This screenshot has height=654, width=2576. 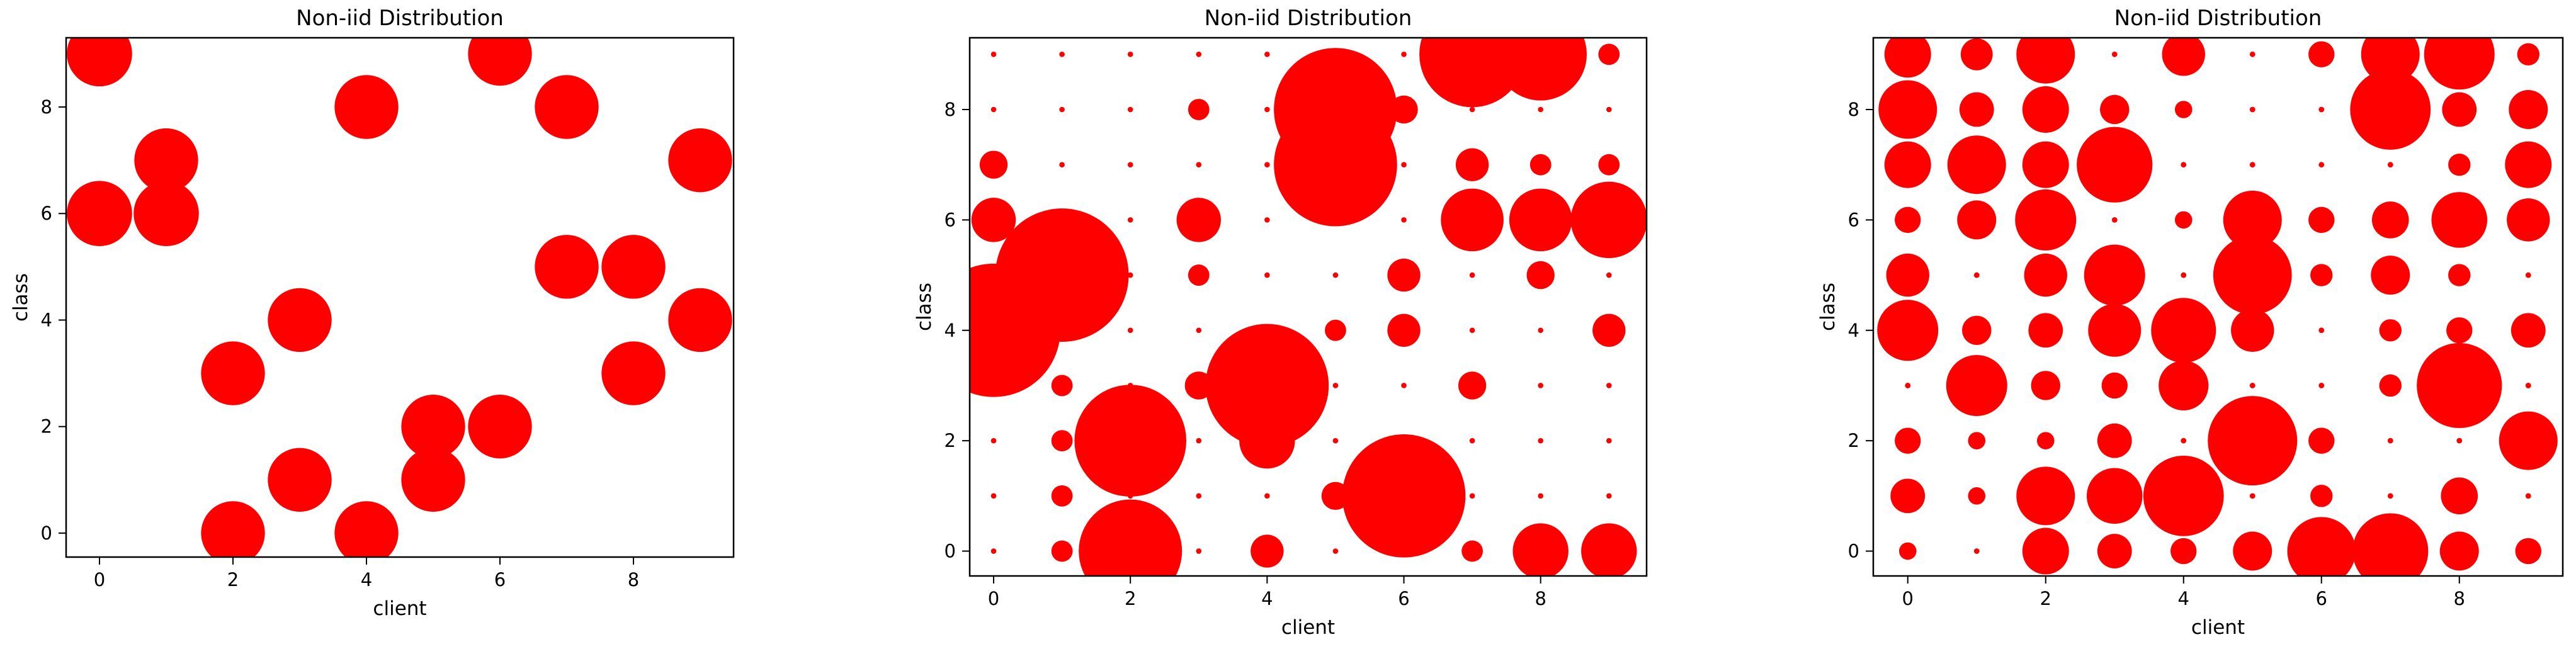 What do you see at coordinates (46, 213) in the screenshot?
I see `y-tick-label: 6` at bounding box center [46, 213].